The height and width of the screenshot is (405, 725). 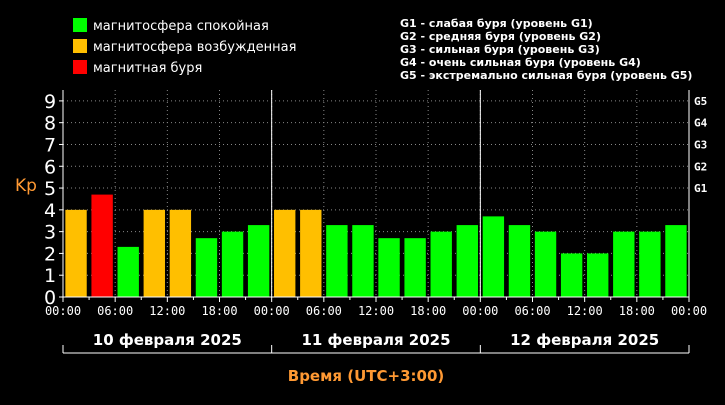 What do you see at coordinates (181, 26) in the screenshot?
I see `legend-label-quiet: магнитосфера спокойная` at bounding box center [181, 26].